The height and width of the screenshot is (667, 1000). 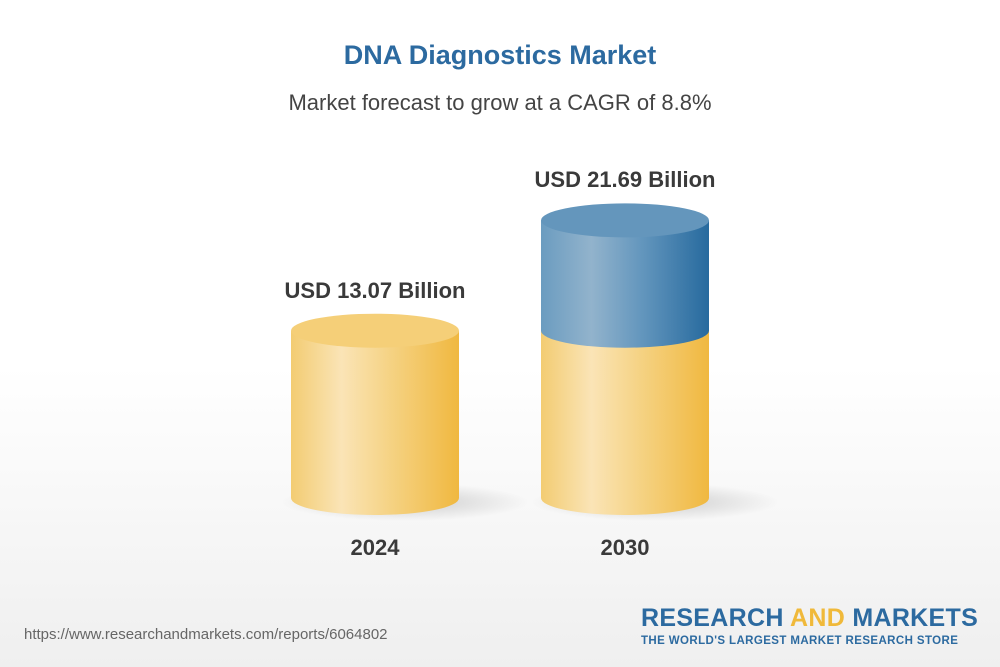 What do you see at coordinates (375, 290) in the screenshot?
I see `data-label: USD 13.07 Billion` at bounding box center [375, 290].